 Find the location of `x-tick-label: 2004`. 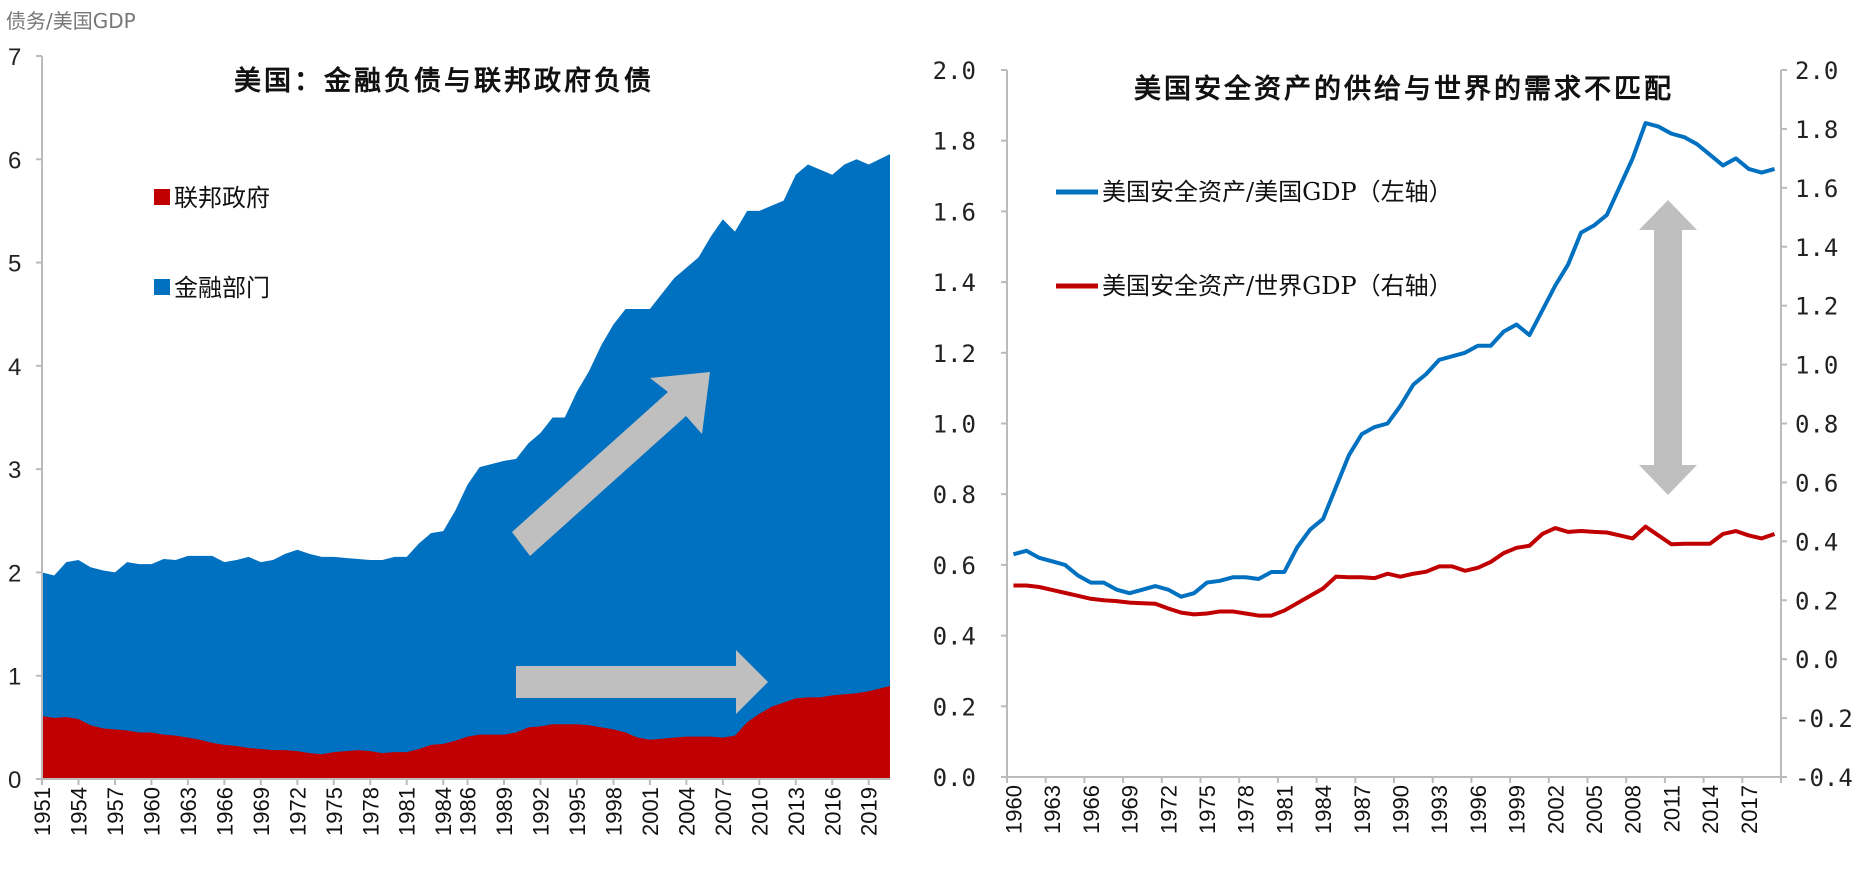

x-tick-label: 2004 is located at coordinates (686, 811).